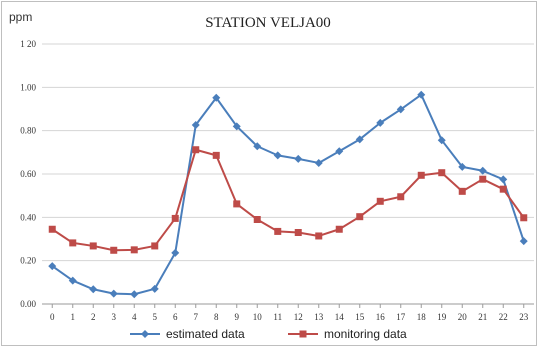 This screenshot has height=349, width=540. What do you see at coordinates (524, 317) in the screenshot?
I see `x-tick-label: 23` at bounding box center [524, 317].